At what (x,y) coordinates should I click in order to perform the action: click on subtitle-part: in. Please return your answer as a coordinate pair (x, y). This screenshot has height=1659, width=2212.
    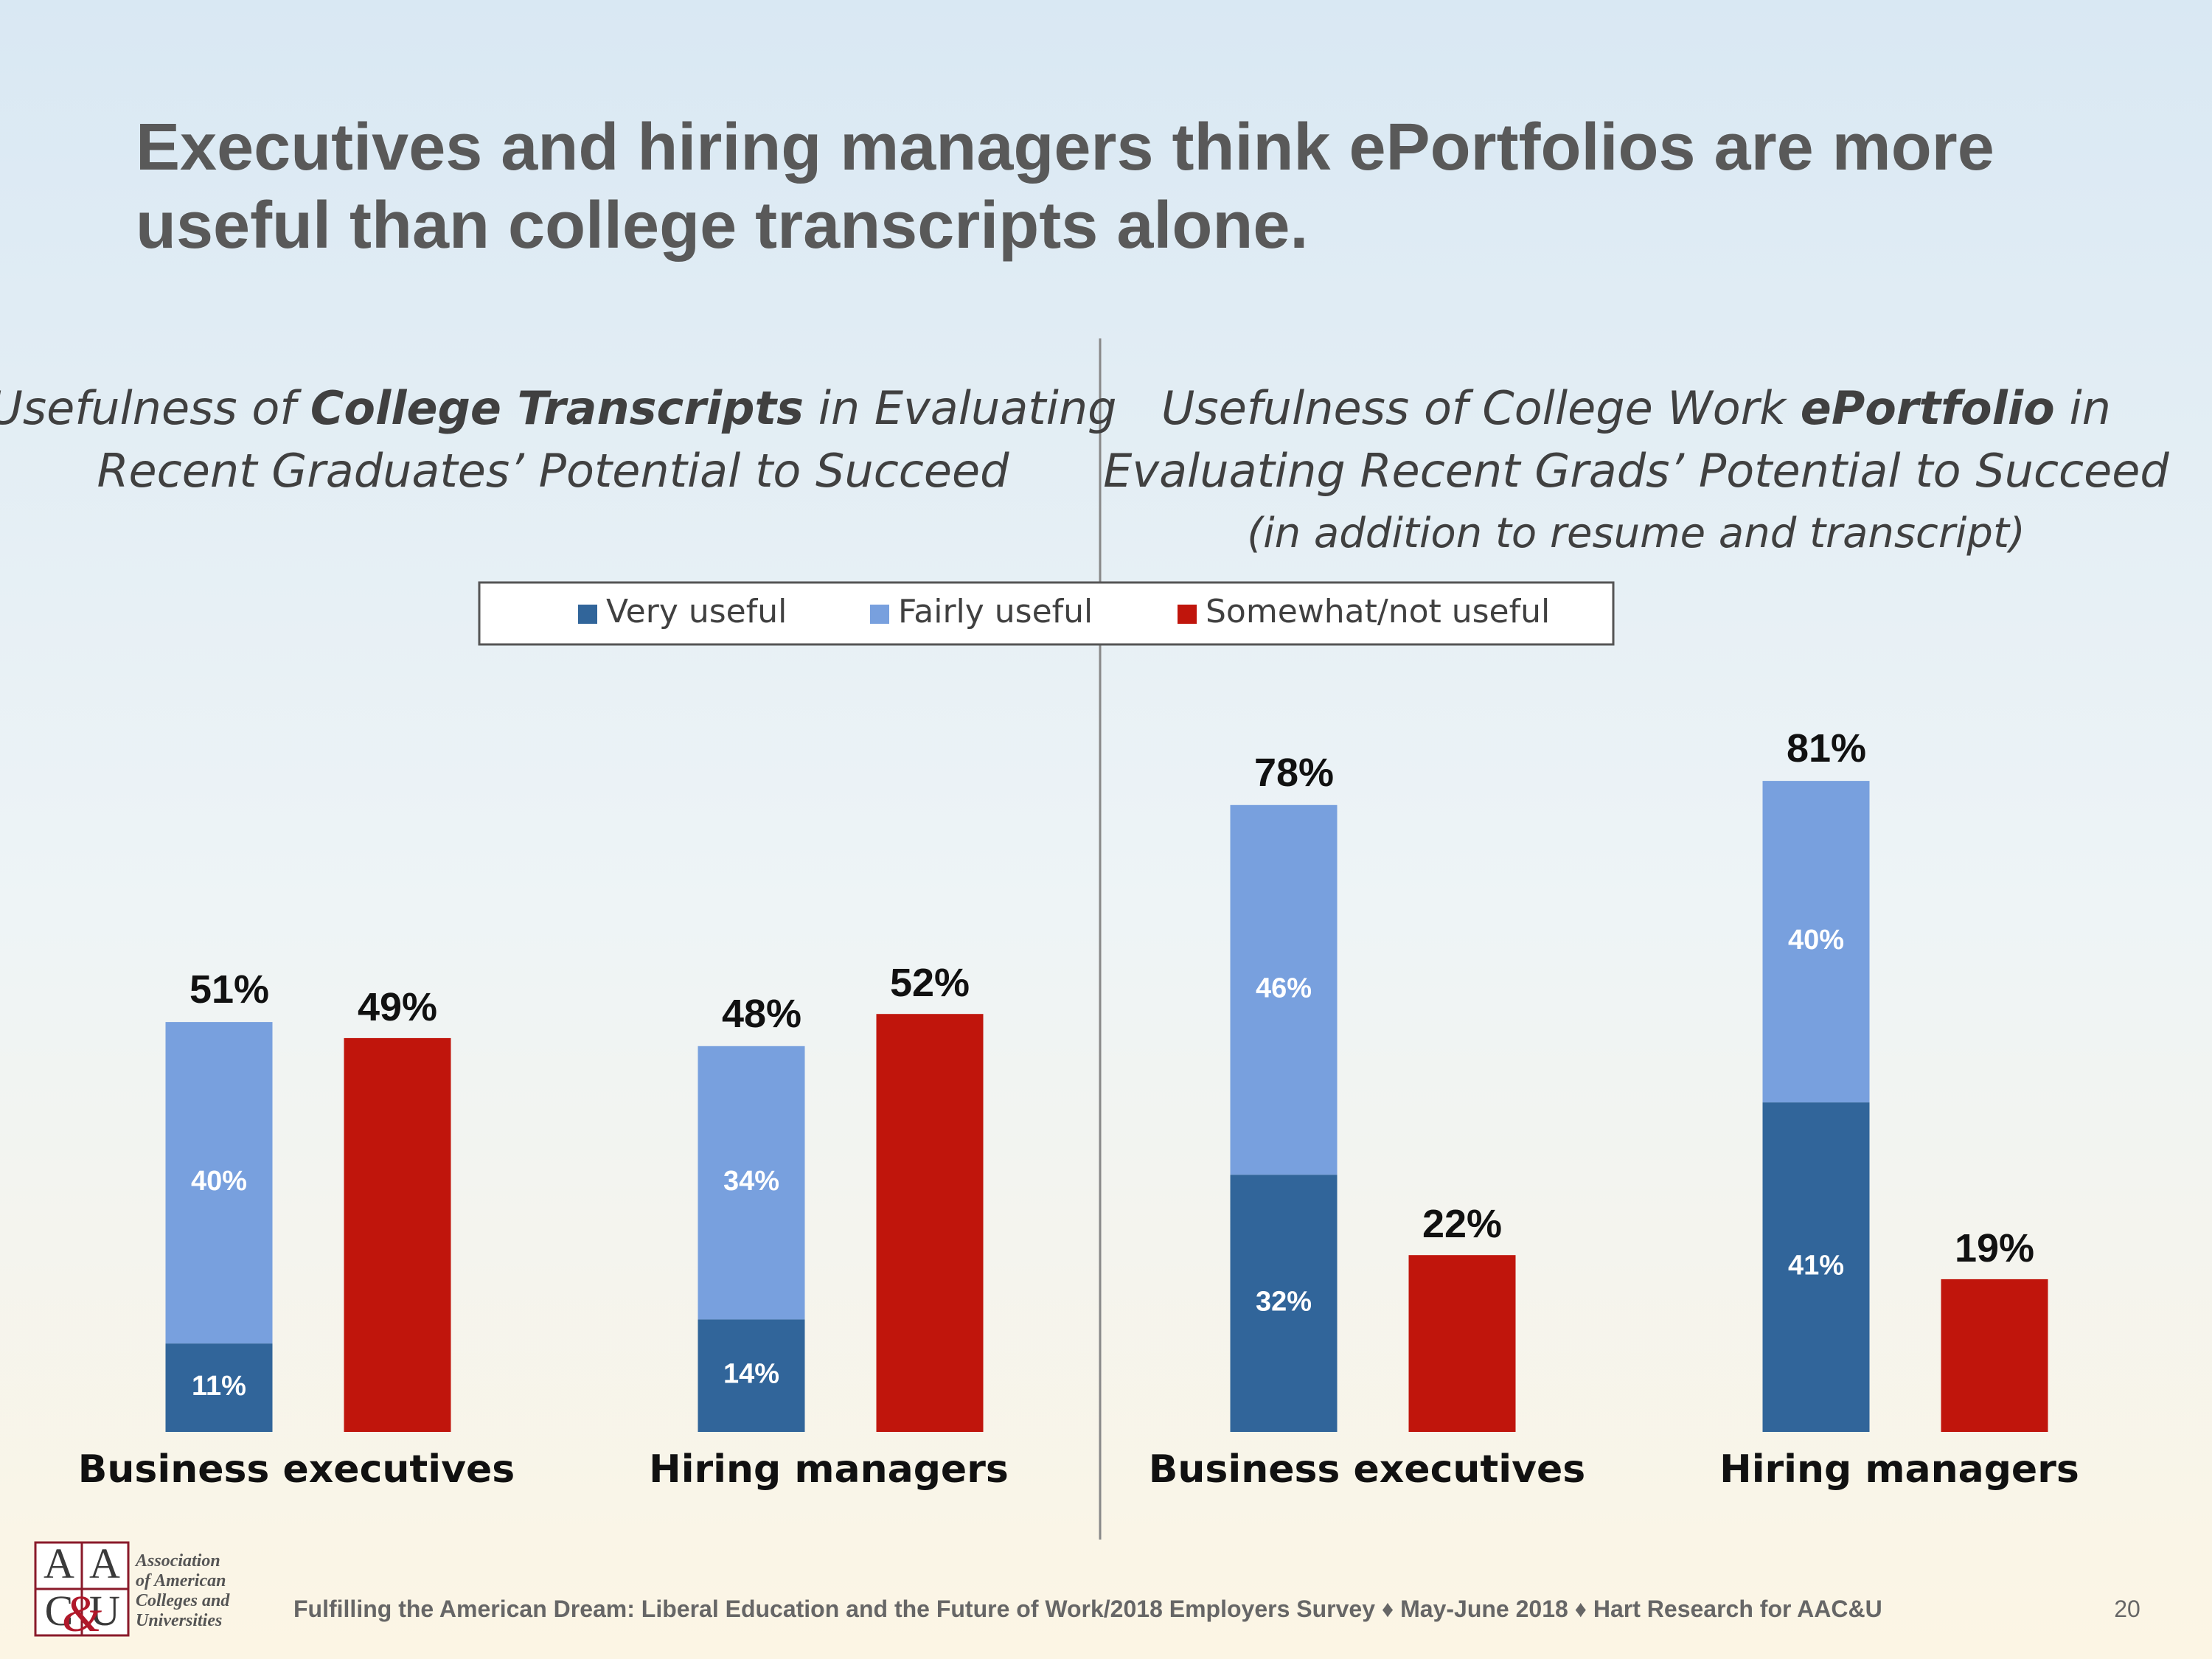
    Looking at the image, I should click on (2083, 408).